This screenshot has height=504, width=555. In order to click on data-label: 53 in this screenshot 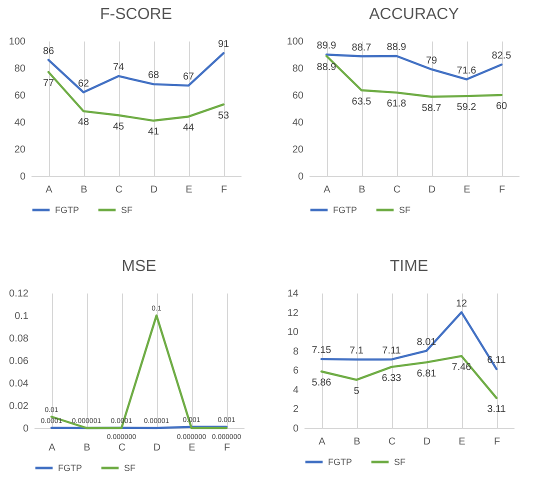, I will do `click(224, 116)`.